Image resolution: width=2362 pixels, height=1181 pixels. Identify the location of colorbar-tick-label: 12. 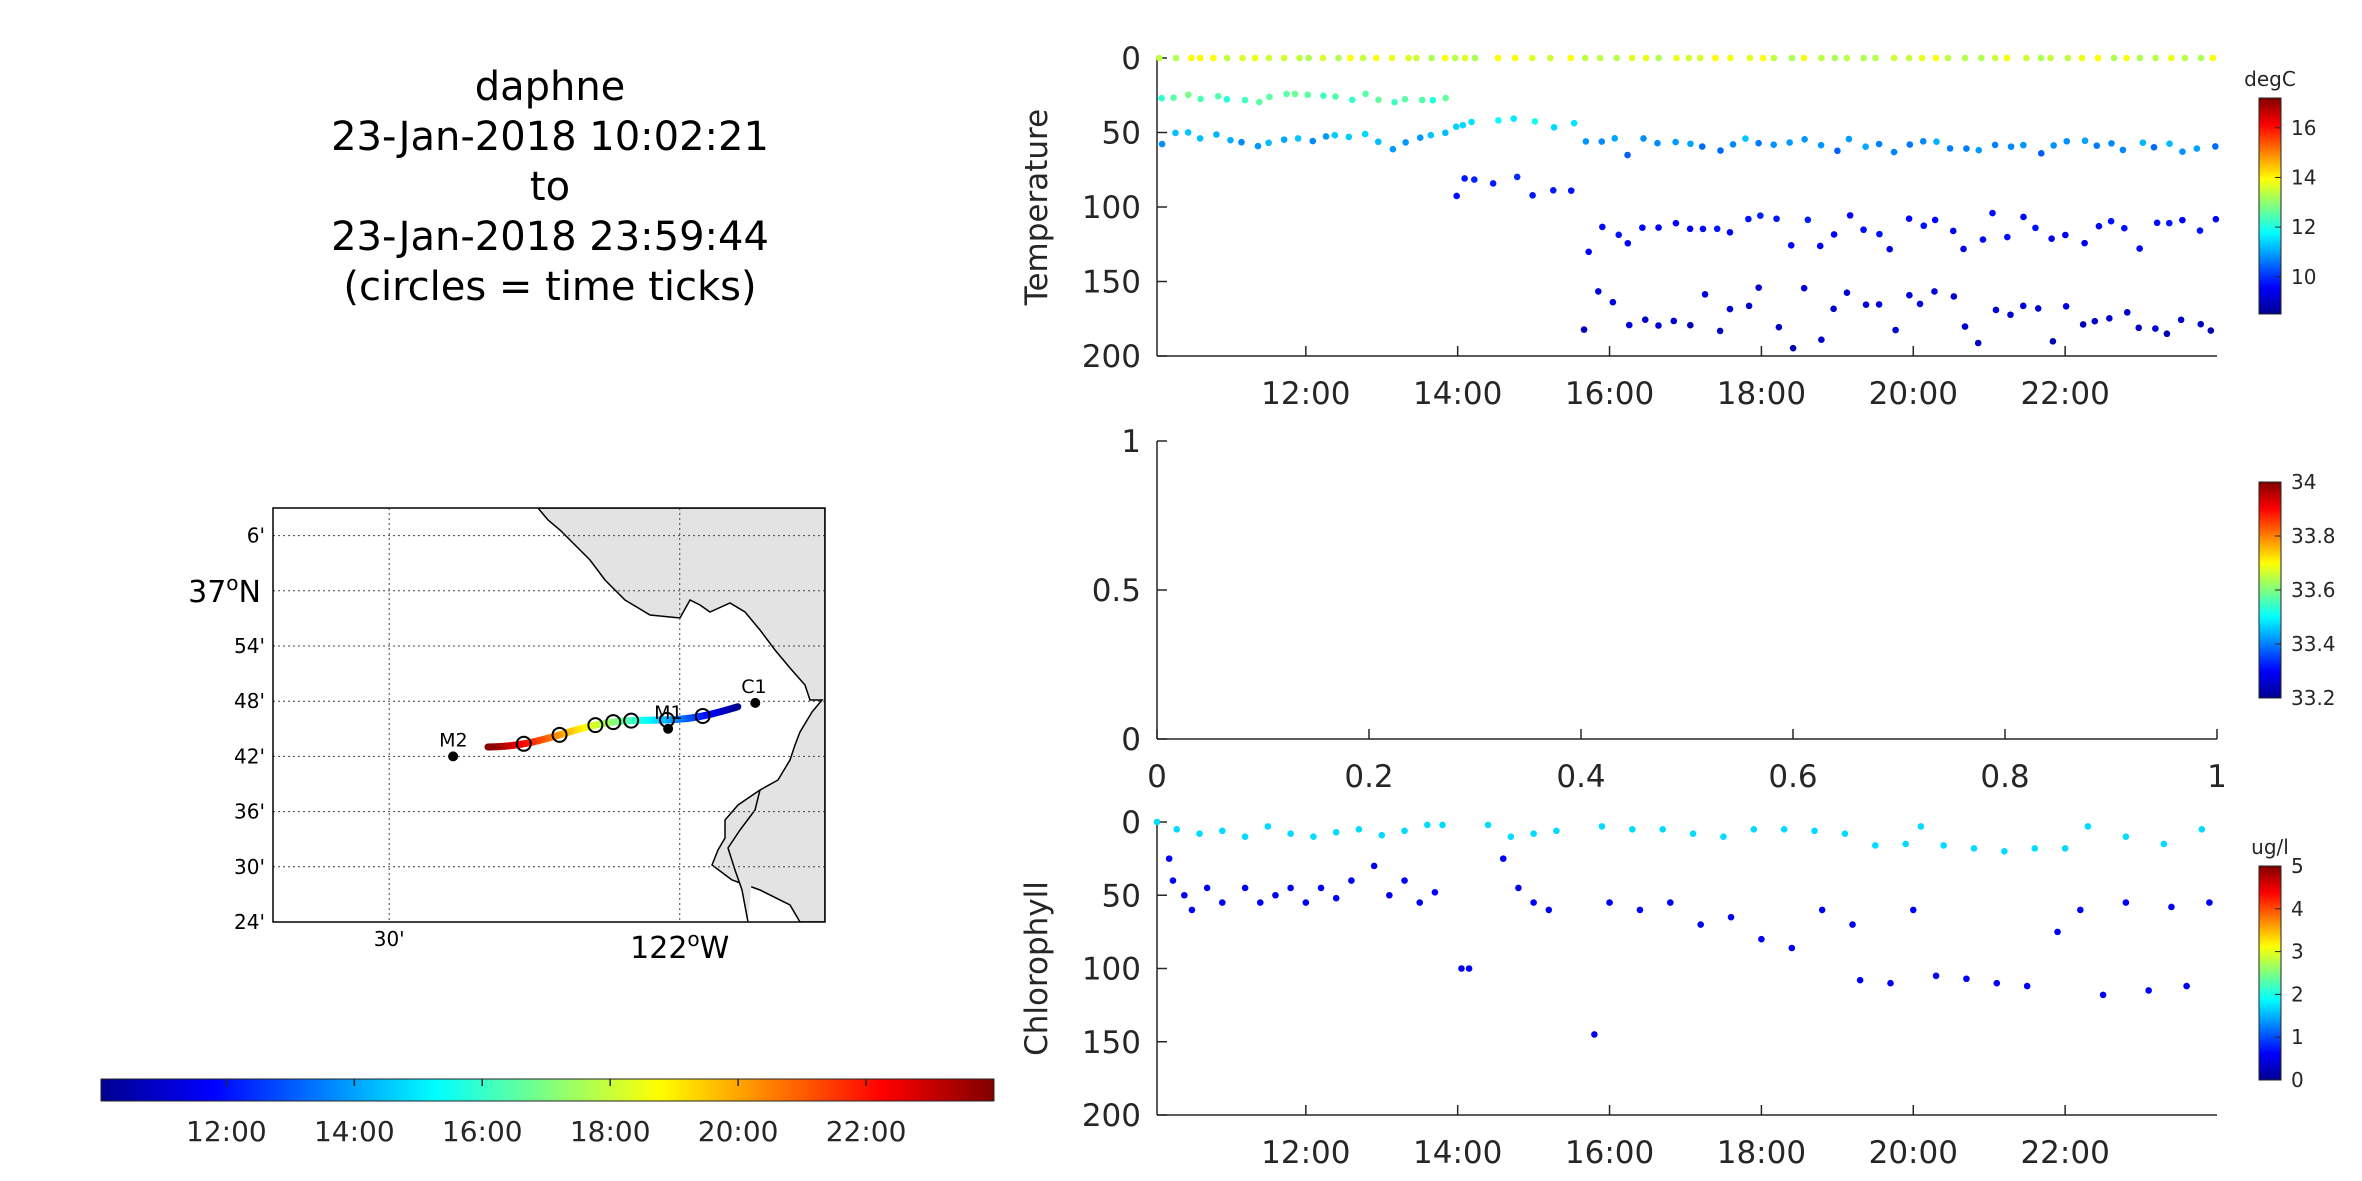
(2303, 227).